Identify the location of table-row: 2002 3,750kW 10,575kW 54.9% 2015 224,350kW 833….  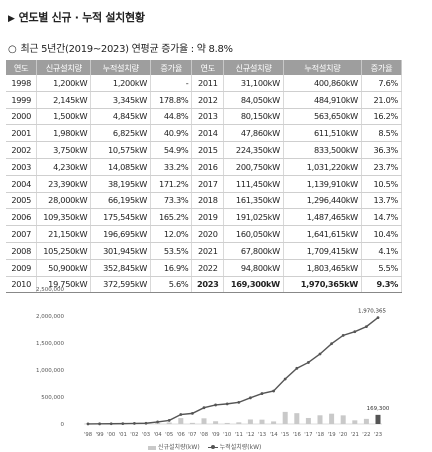
(204, 150).